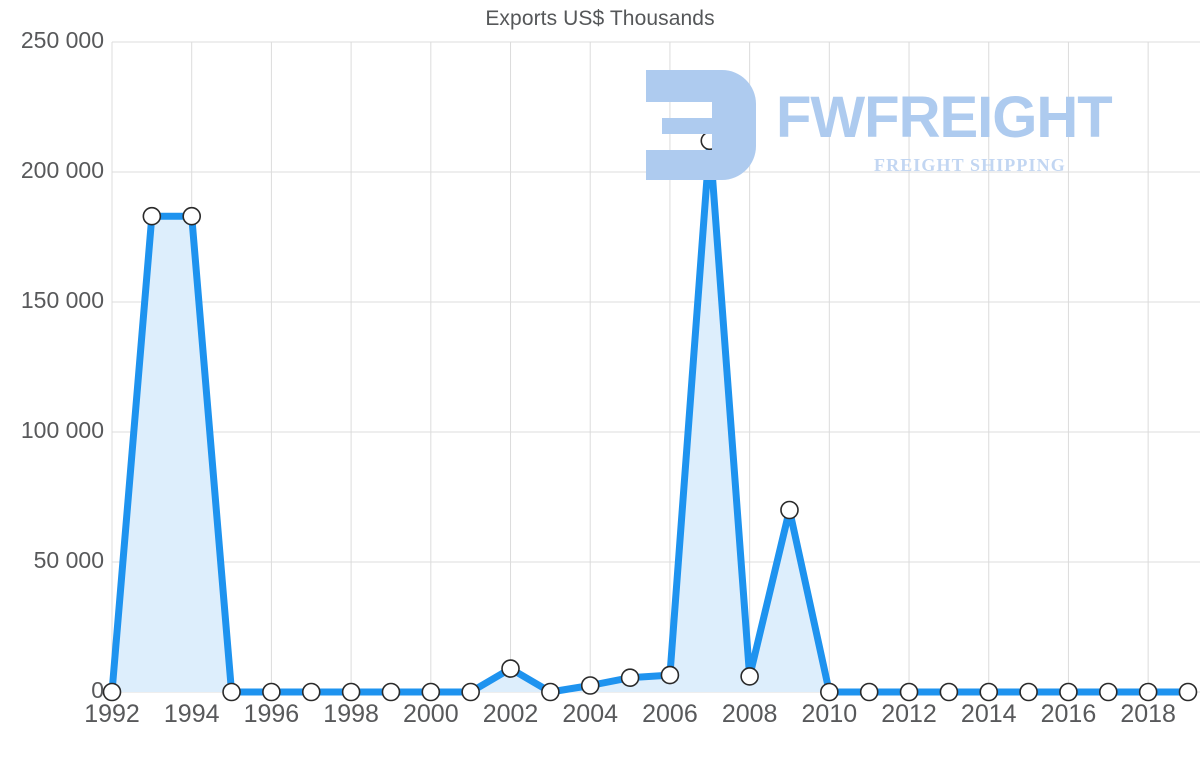 The width and height of the screenshot is (1200, 763). What do you see at coordinates (829, 714) in the screenshot?
I see `x-axis-tick-label: 2010` at bounding box center [829, 714].